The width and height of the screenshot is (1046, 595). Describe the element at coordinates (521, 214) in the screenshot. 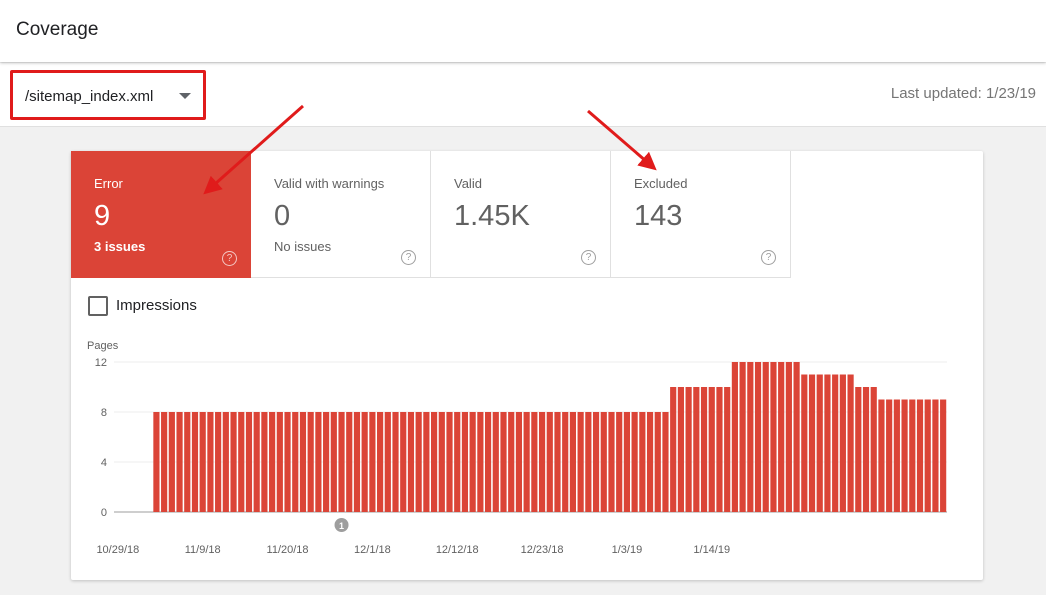

I see `tile-valid: Valid 1.45K ?` at that location.